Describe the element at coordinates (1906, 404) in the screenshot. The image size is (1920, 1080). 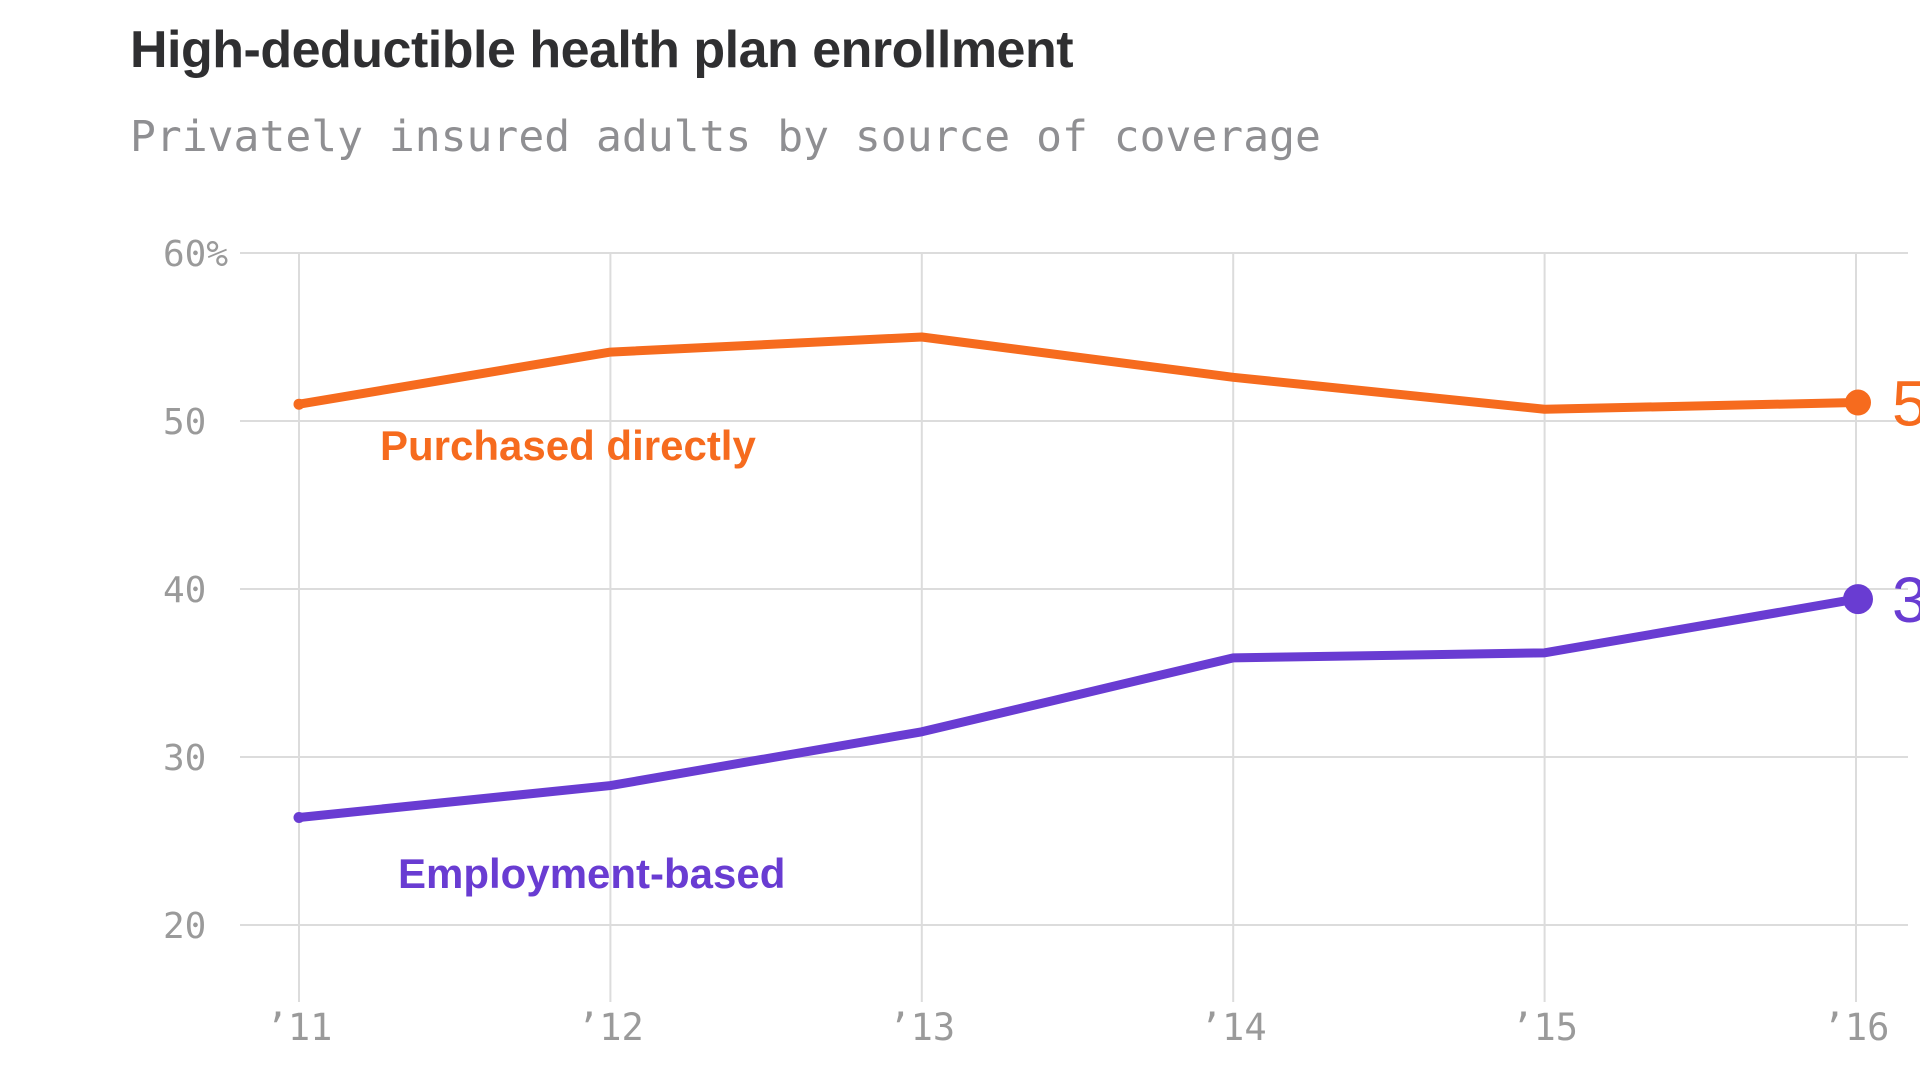
I see `purchased-directly-end-value-label: 5` at that location.